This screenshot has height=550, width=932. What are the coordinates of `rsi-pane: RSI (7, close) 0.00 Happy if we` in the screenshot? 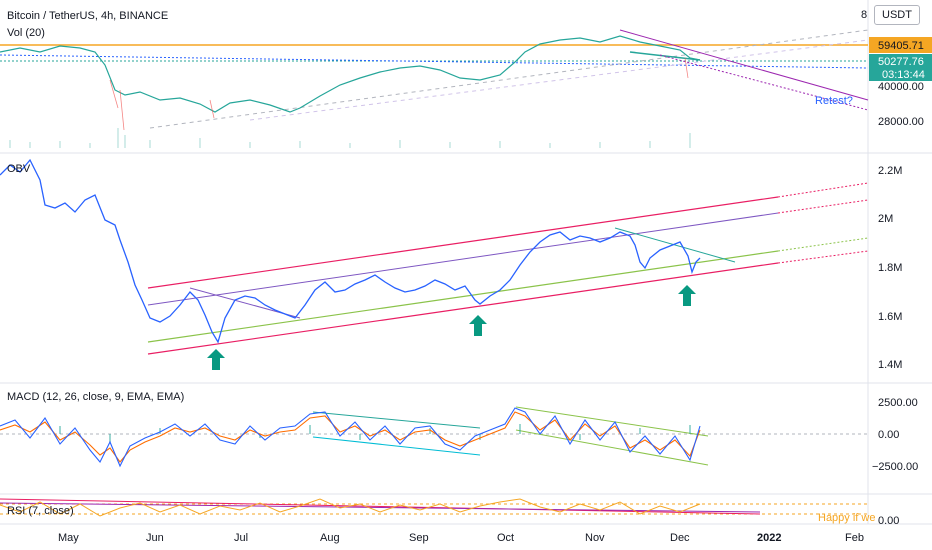 It's located at (449, 512).